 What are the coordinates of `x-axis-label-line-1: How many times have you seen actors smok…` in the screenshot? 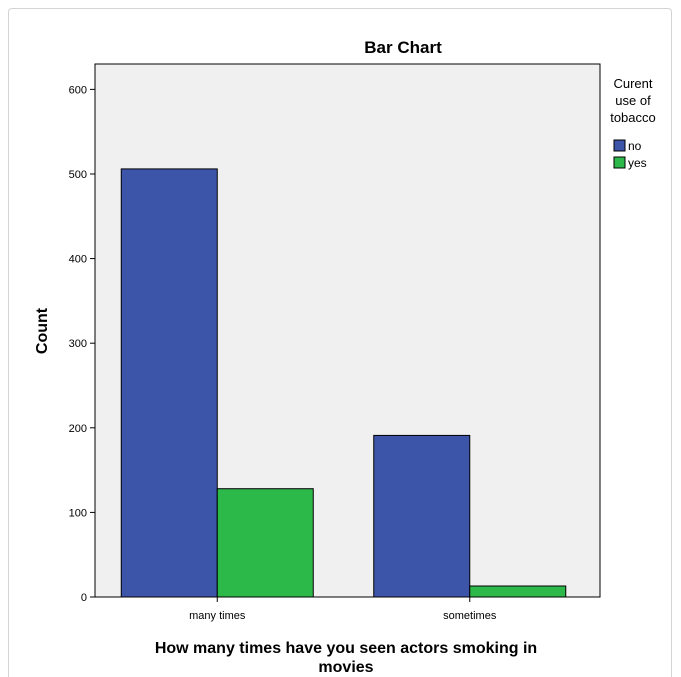 It's located at (346, 648).